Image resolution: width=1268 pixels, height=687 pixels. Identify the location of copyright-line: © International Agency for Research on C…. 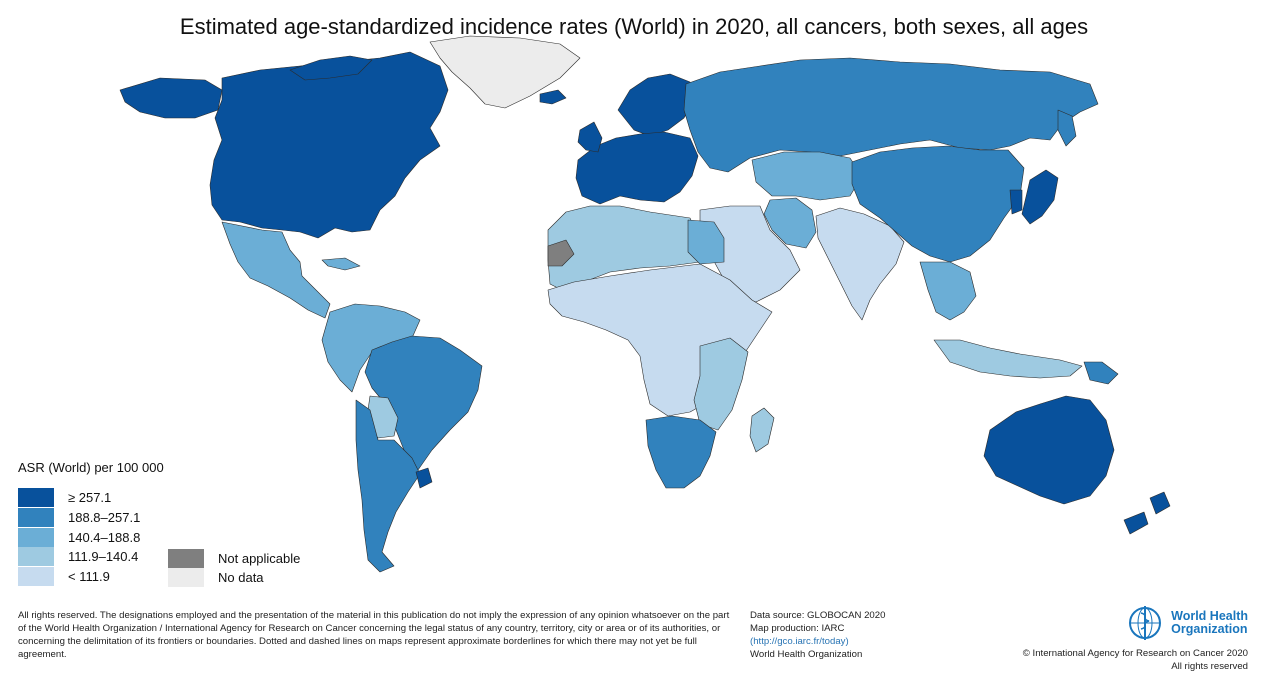
(1135, 653).